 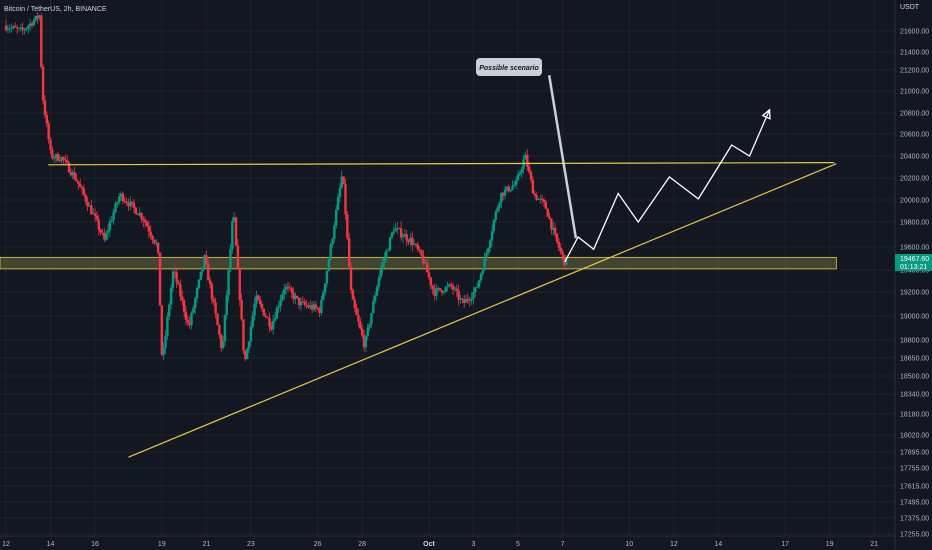 I want to click on projection-arrowhead, so click(x=766, y=114).